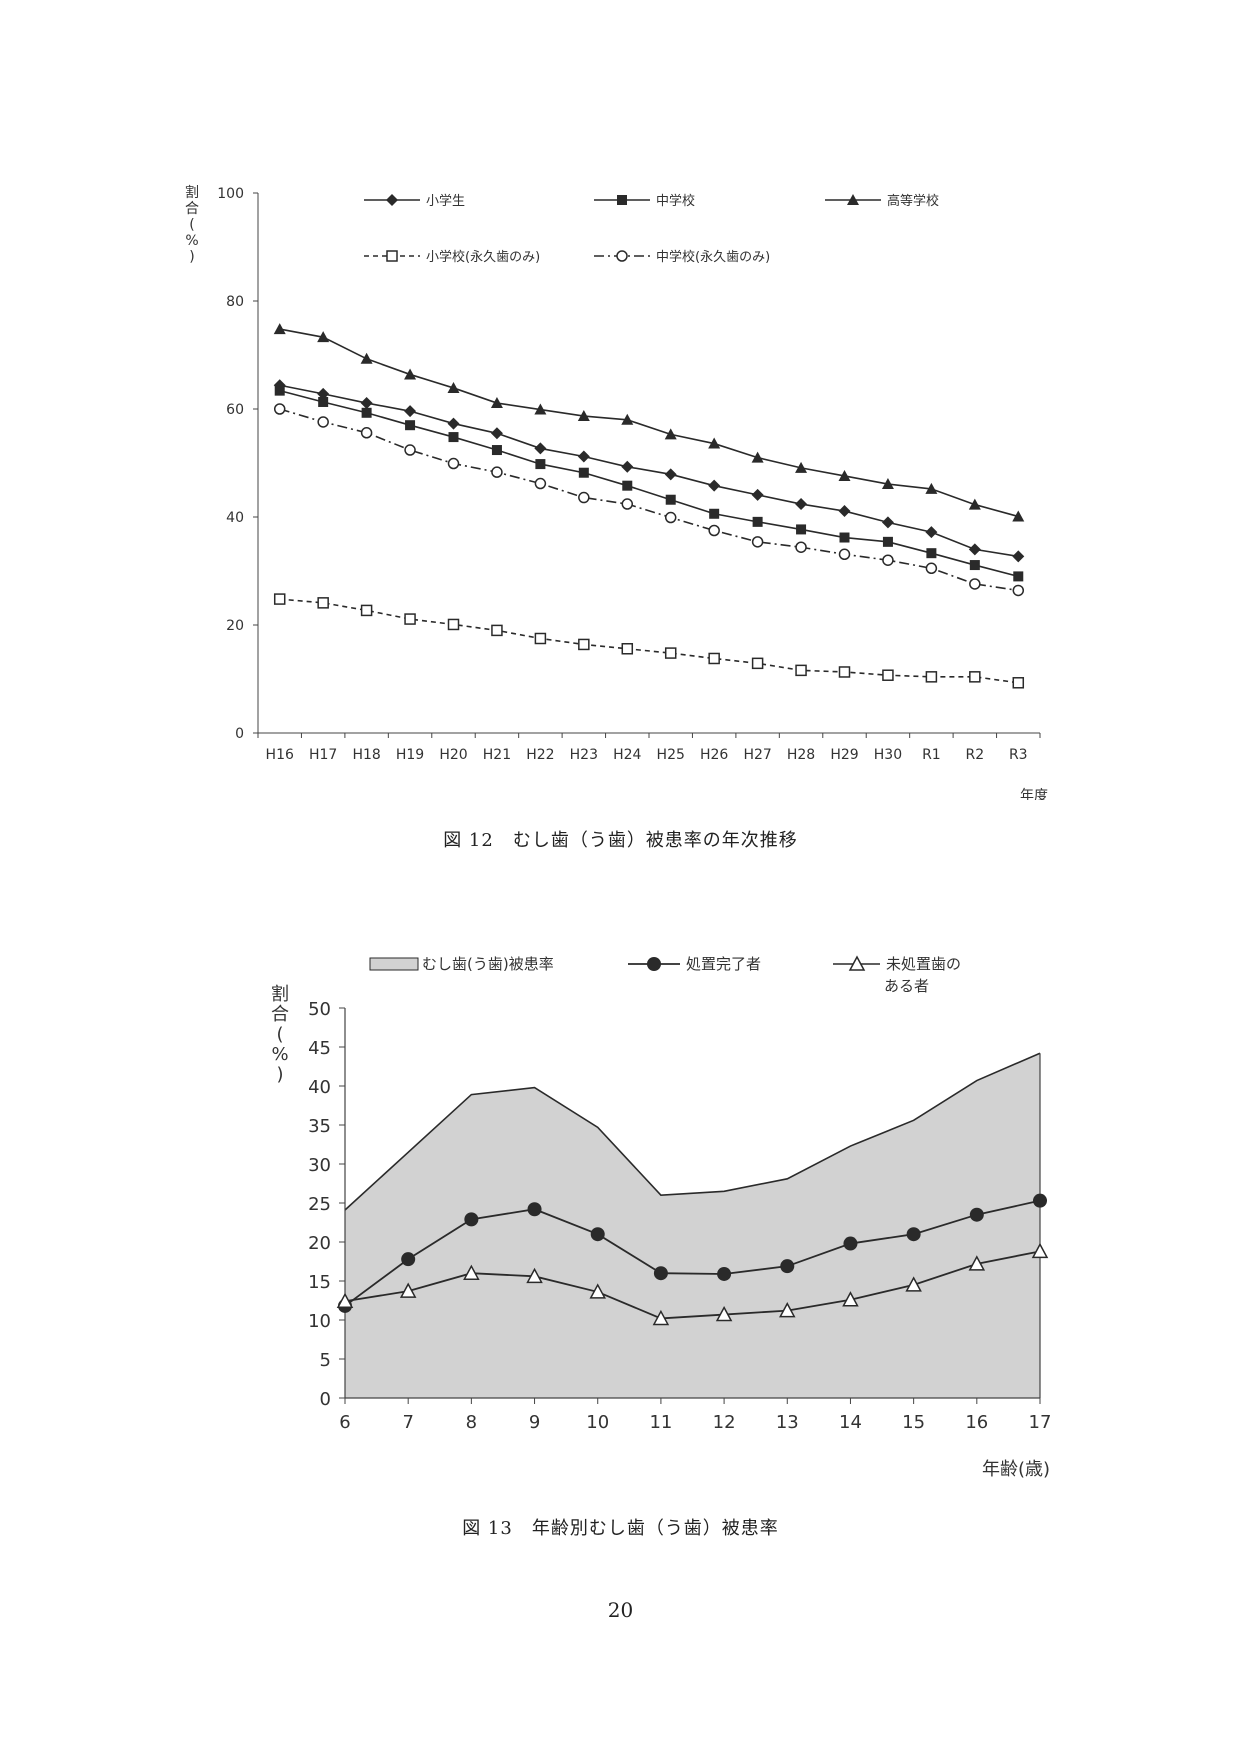  What do you see at coordinates (407, 1422) in the screenshot?
I see `x-tick-label: 7` at bounding box center [407, 1422].